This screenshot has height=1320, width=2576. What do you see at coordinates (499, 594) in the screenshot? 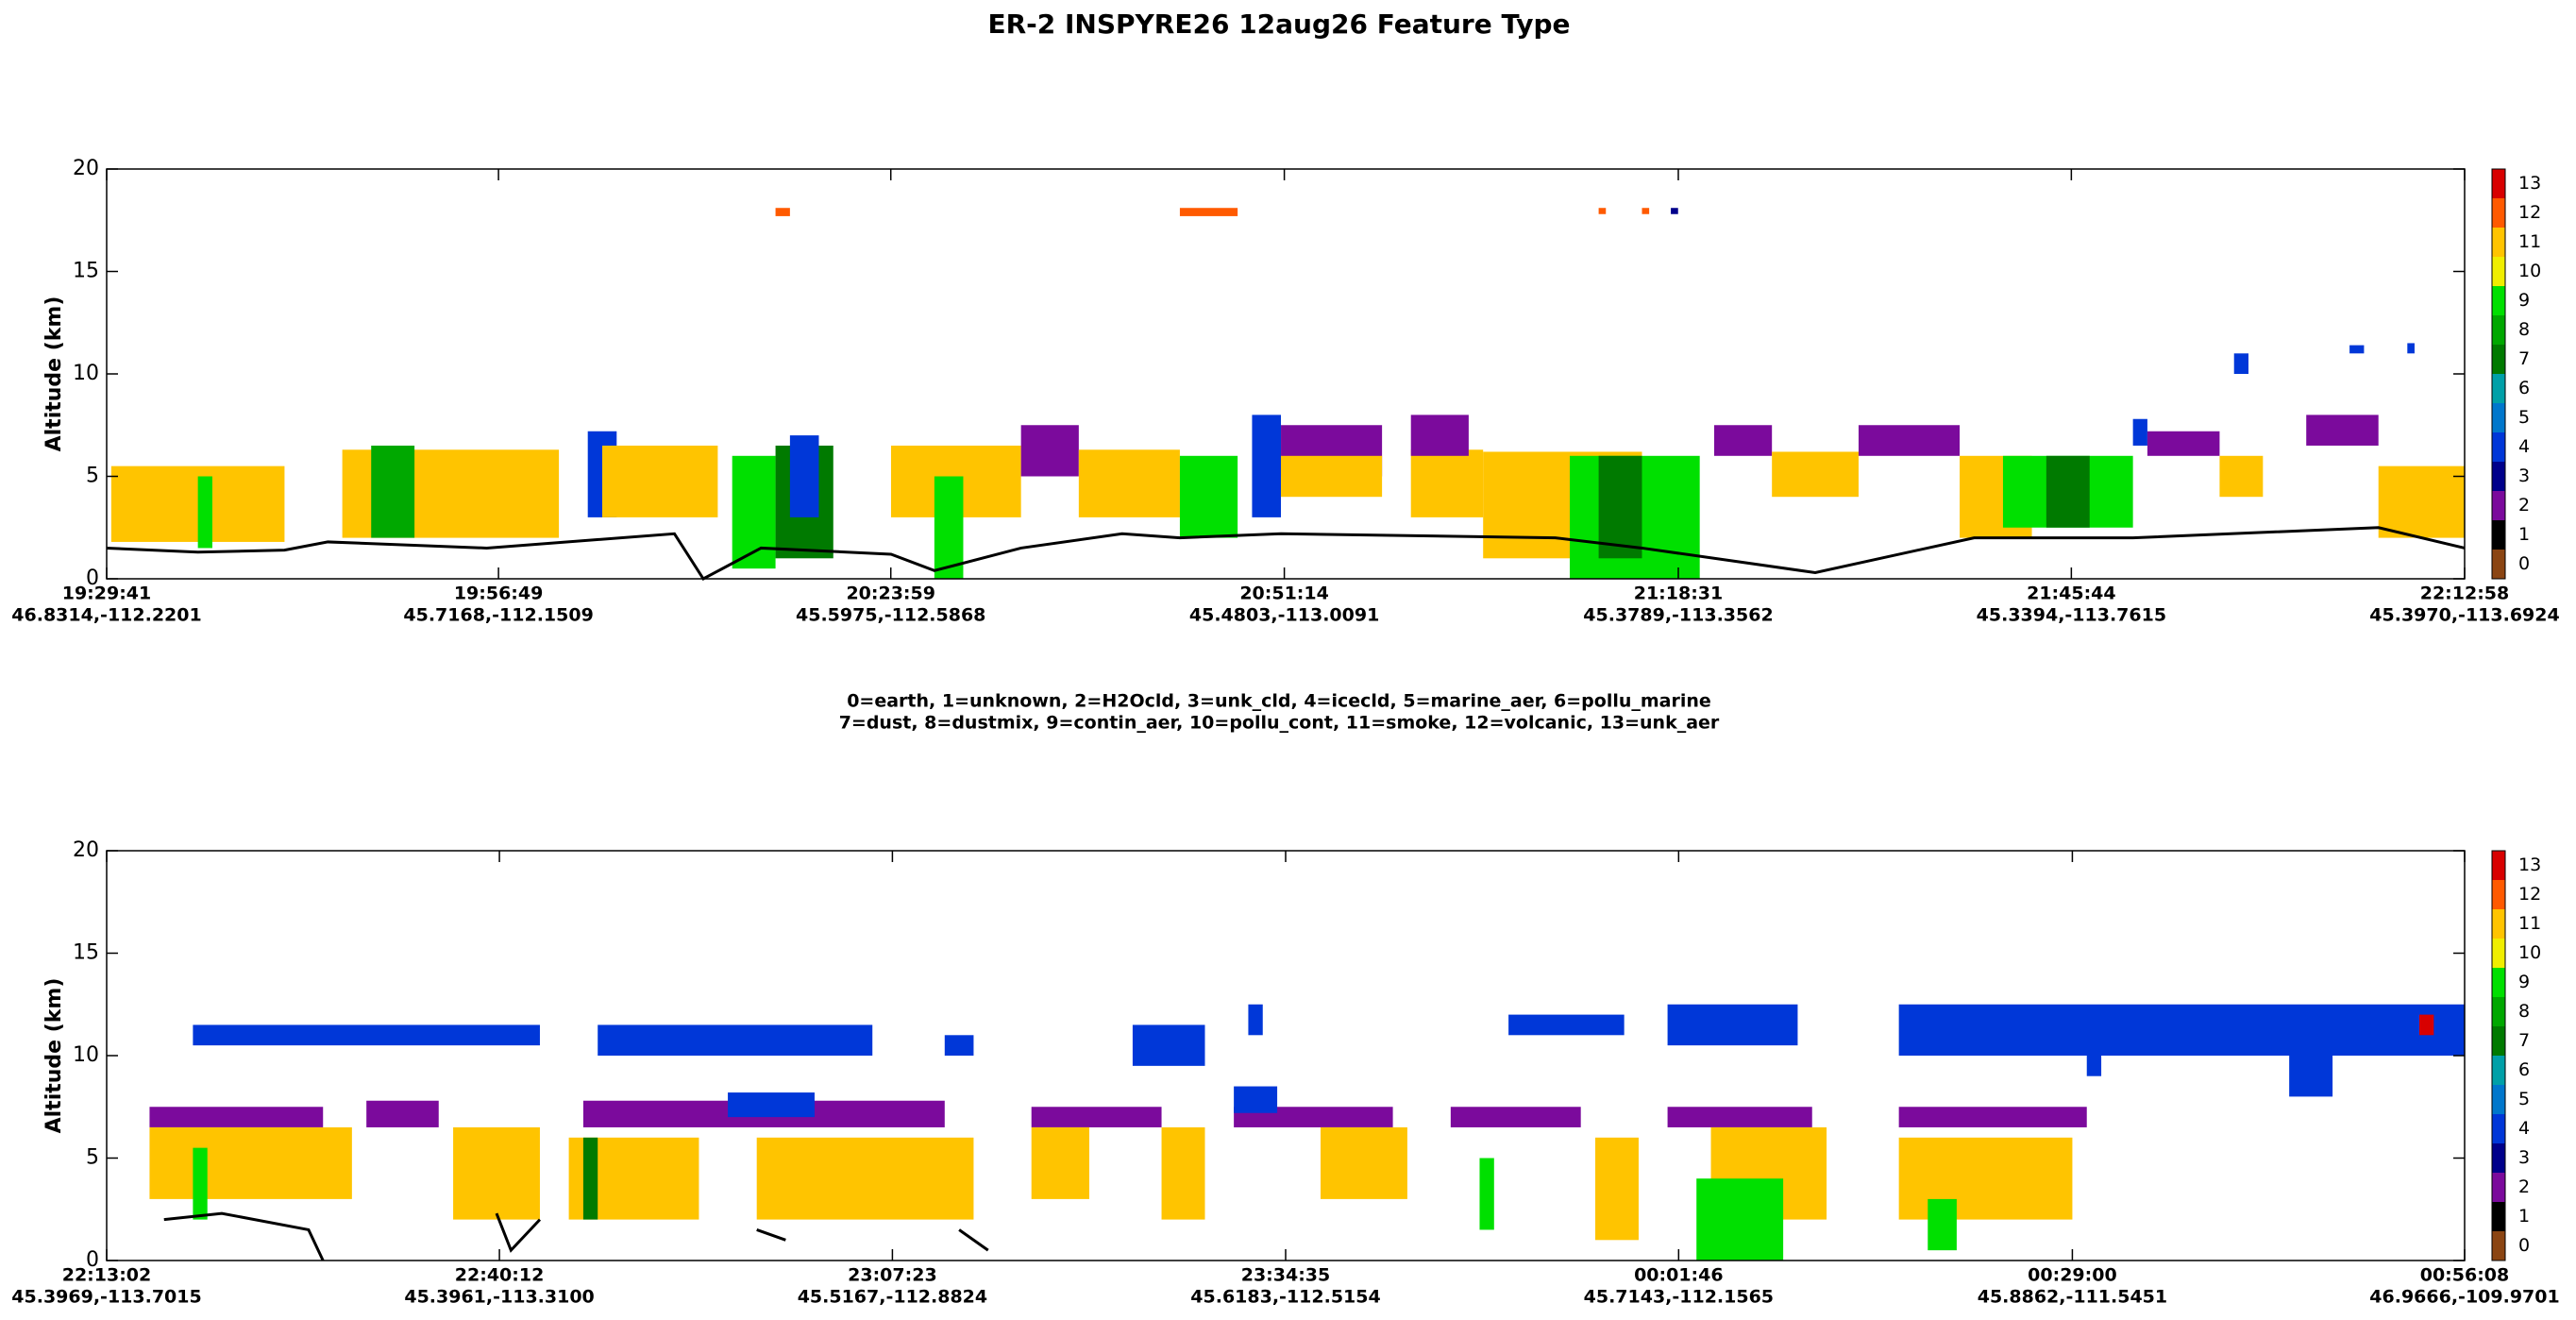
I see `x-tick-label: 19:56:49` at bounding box center [499, 594].